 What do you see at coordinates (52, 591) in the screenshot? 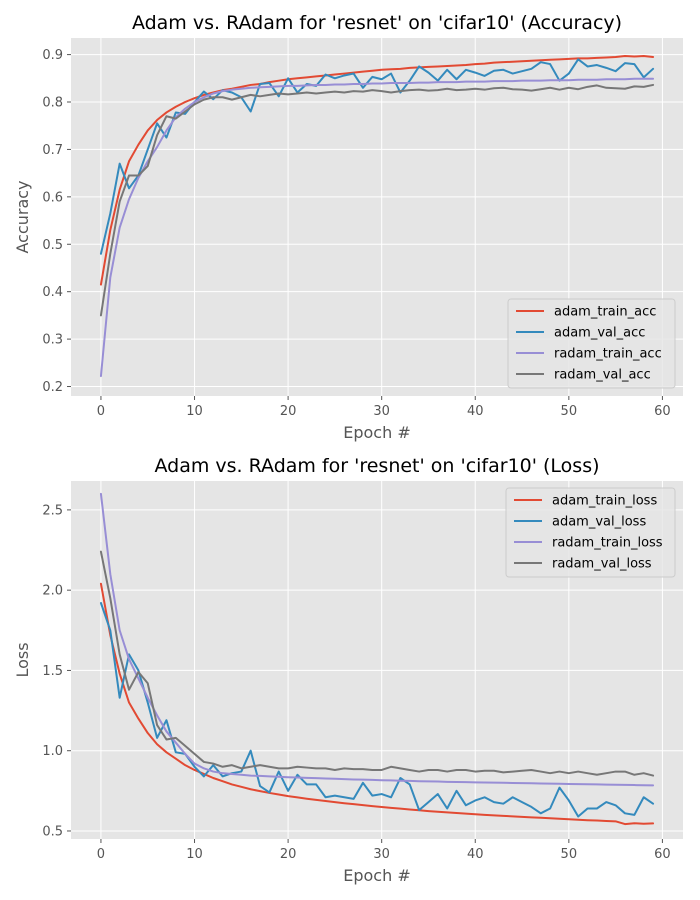
I see `y-tick-label: 2.0` at bounding box center [52, 591].